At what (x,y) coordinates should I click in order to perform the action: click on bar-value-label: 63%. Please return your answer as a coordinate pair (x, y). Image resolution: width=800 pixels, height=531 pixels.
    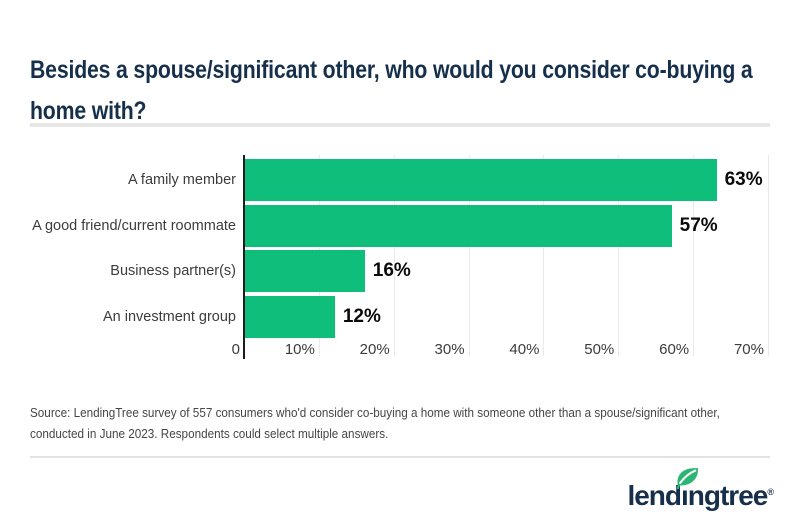
    Looking at the image, I should click on (743, 179).